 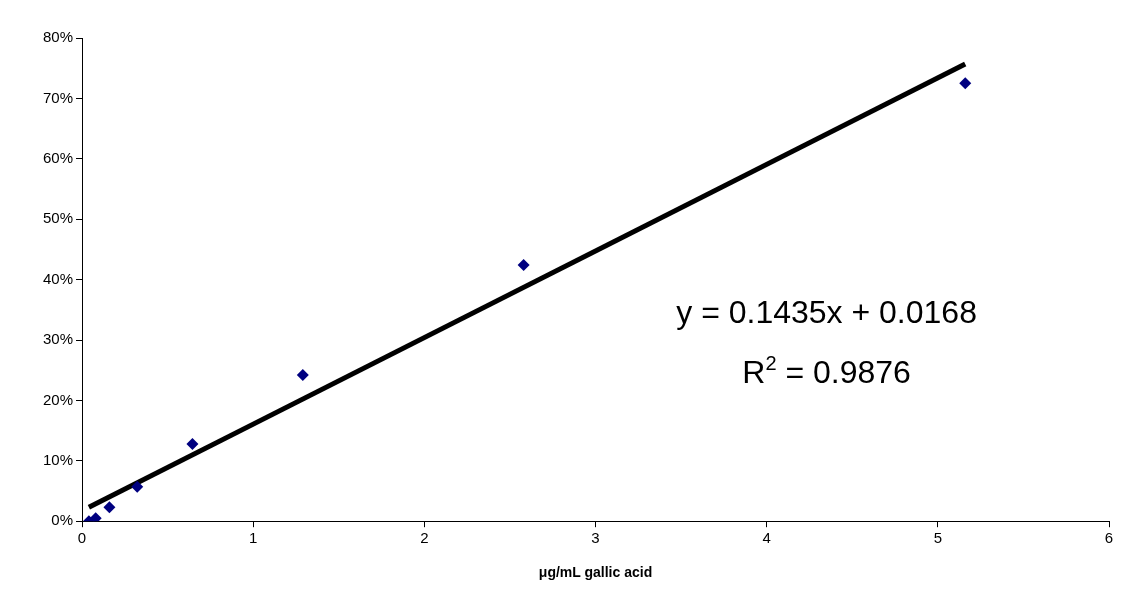 I want to click on x-axis-title: μg/mL gallic acid, so click(x=595, y=572).